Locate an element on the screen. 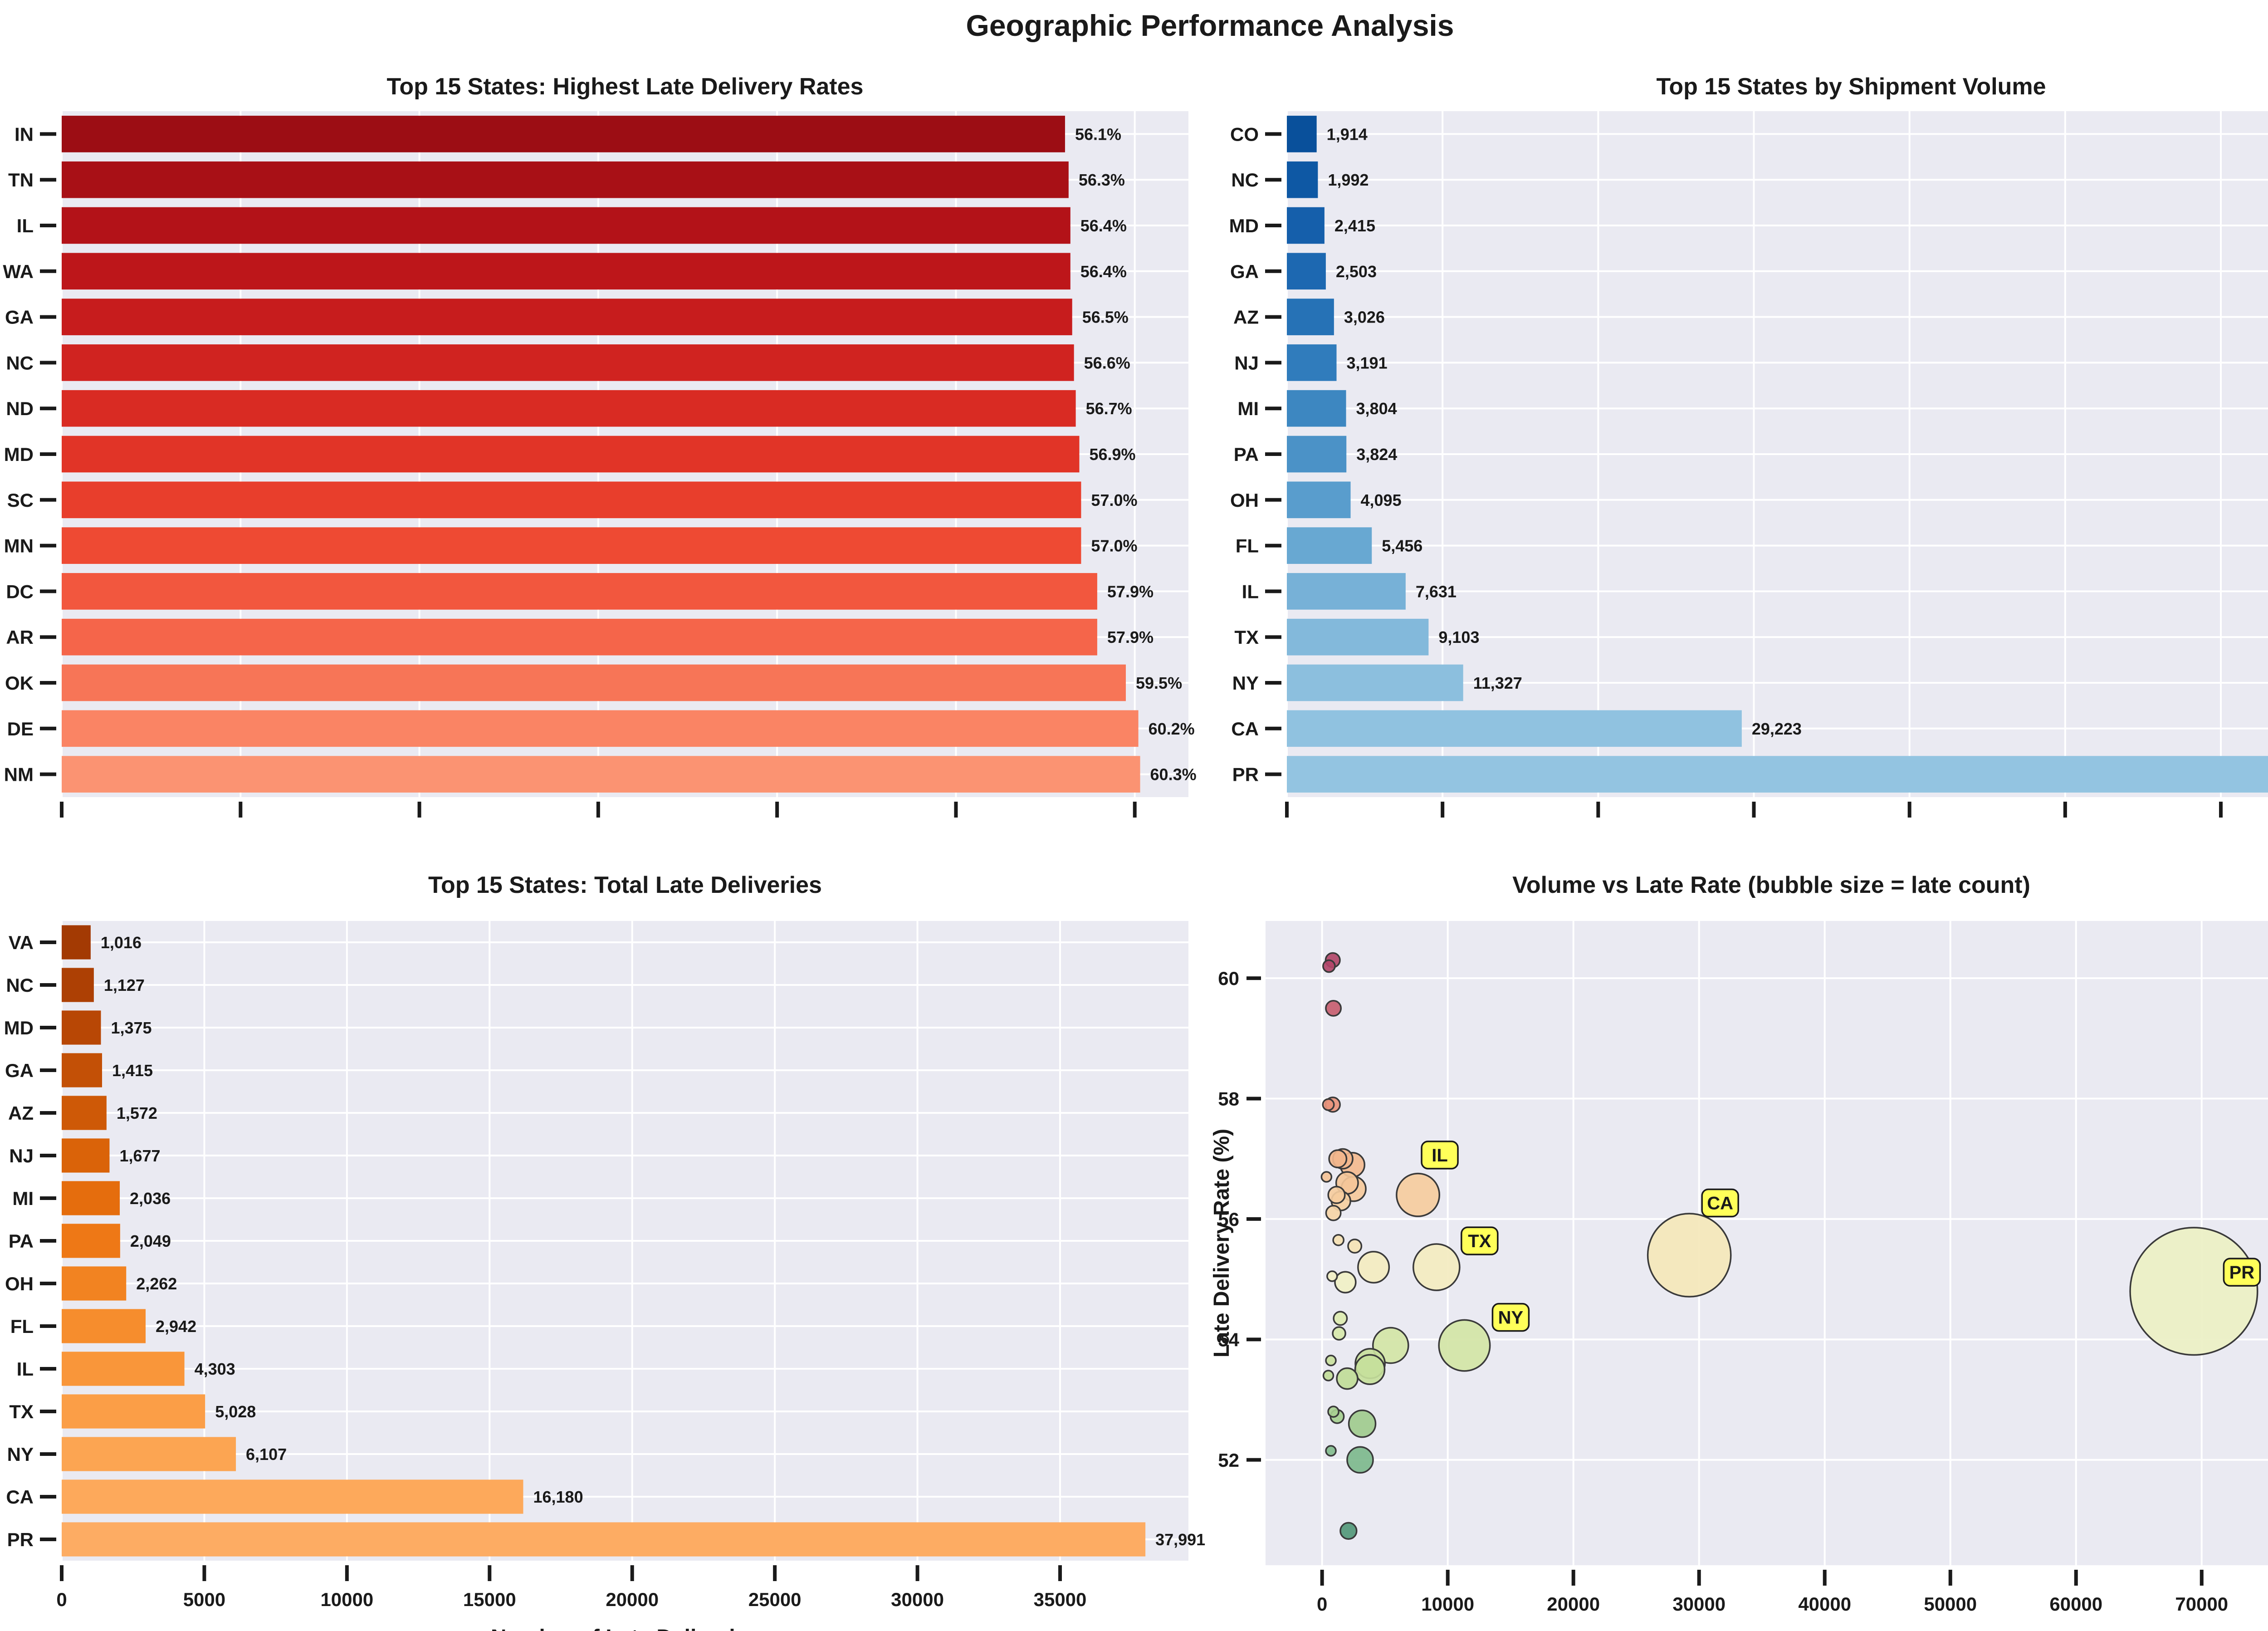 The image size is (2268, 1631). bar-IN is located at coordinates (563, 134).